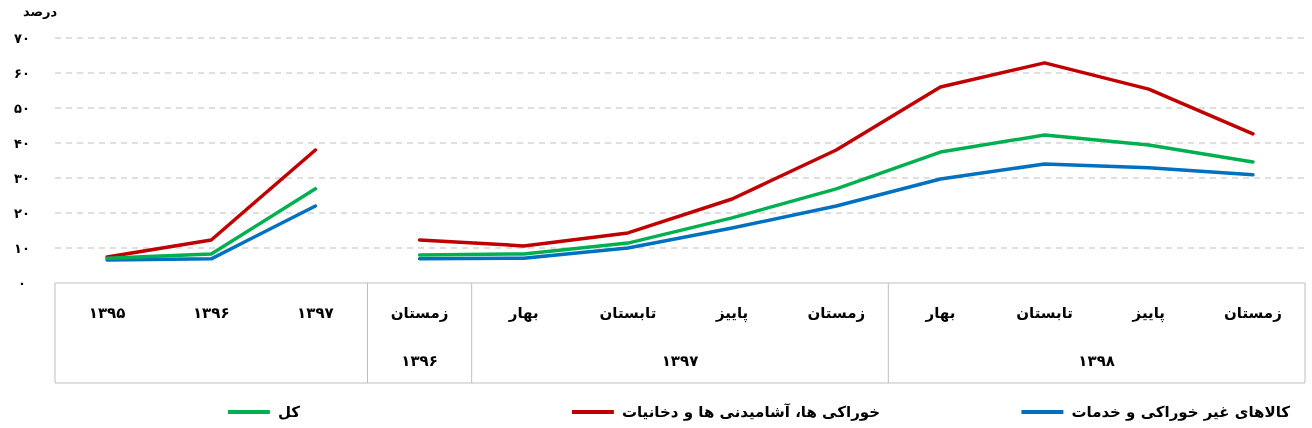 Image resolution: width=1312 pixels, height=428 pixels. Describe the element at coordinates (680, 361) in the screenshot. I see `text: ۱۳۹۷` at that location.